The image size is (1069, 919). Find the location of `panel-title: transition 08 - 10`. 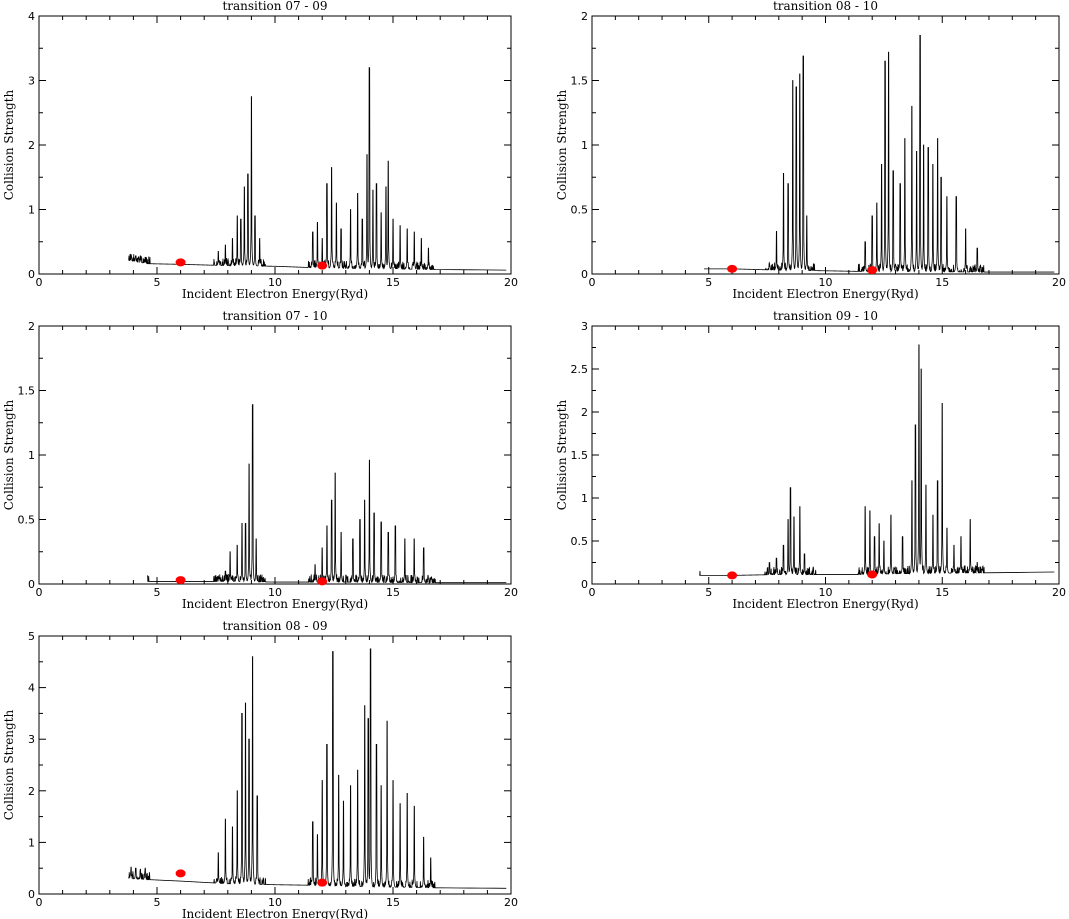

panel-title: transition 08 - 10 is located at coordinates (825, 6).